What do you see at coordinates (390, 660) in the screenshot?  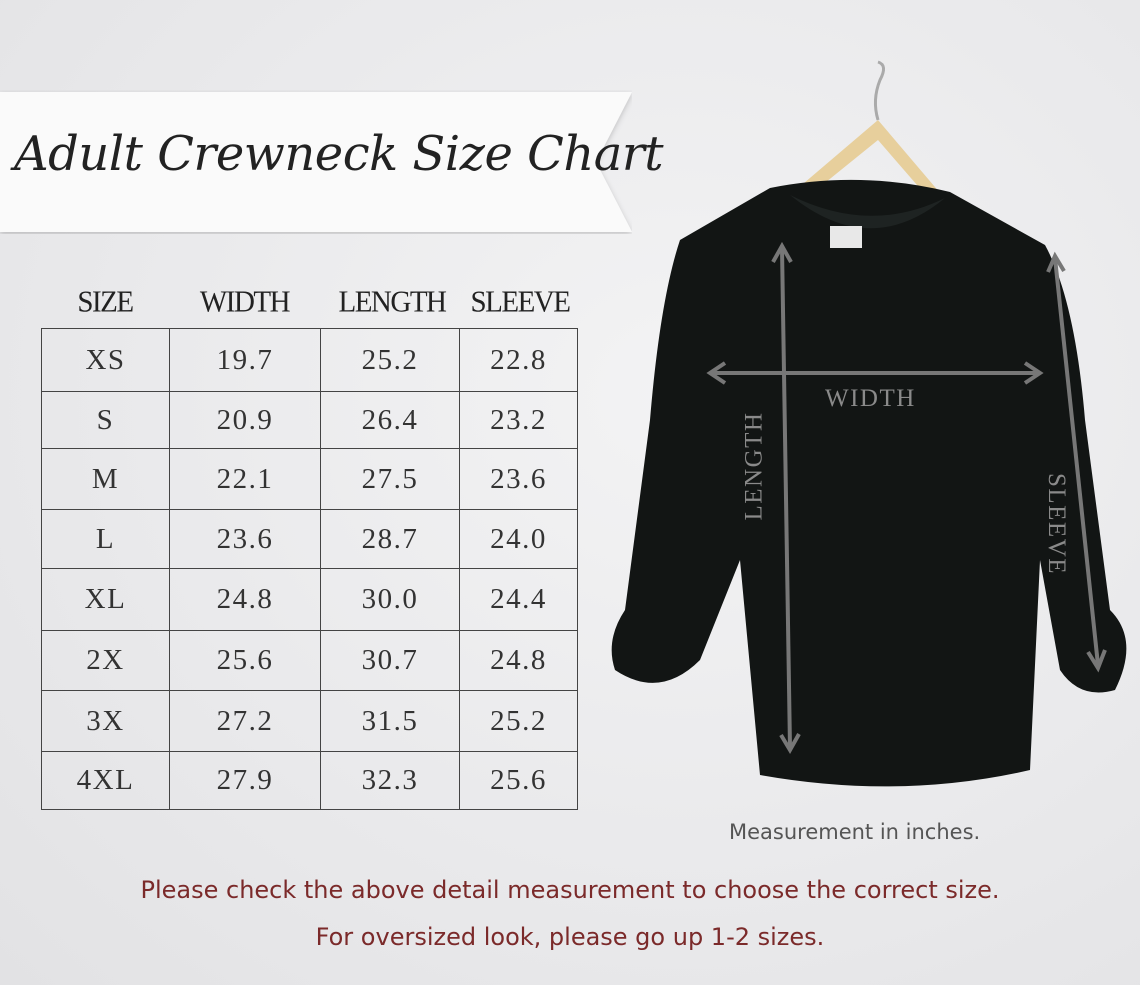 I see `cell-length: 30.7` at bounding box center [390, 660].